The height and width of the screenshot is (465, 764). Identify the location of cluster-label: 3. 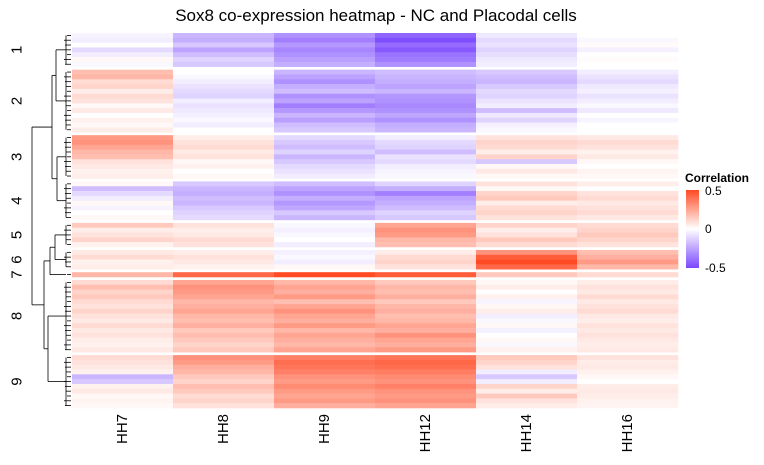
(17, 157).